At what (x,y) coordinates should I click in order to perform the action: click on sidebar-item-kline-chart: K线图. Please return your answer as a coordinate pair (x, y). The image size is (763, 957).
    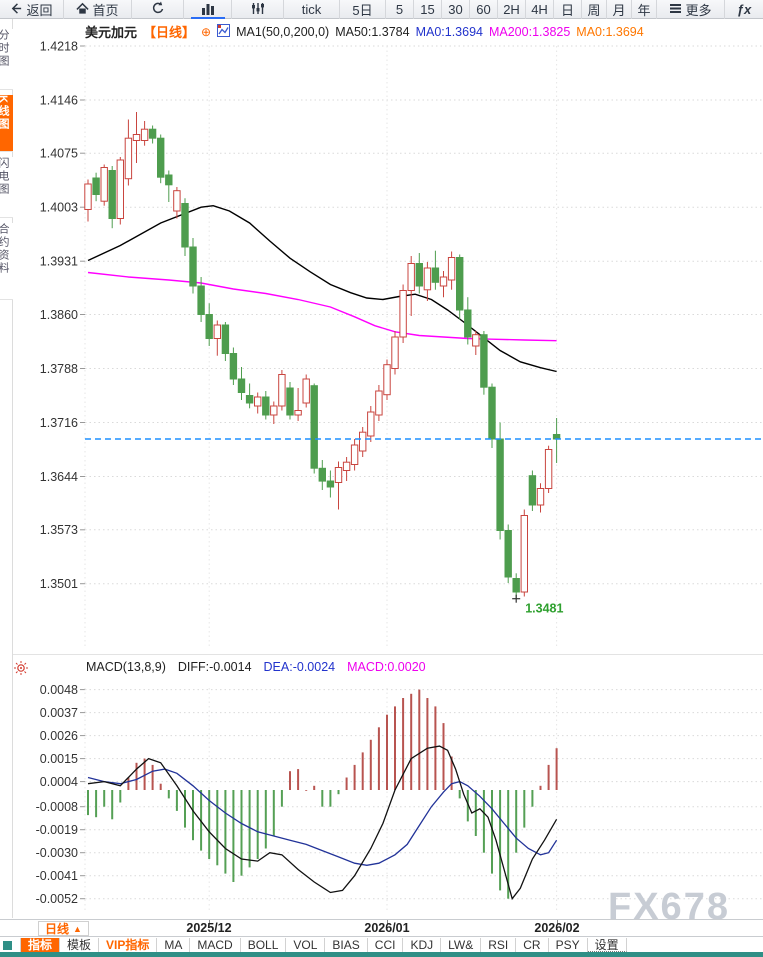
    Looking at the image, I should click on (6, 123).